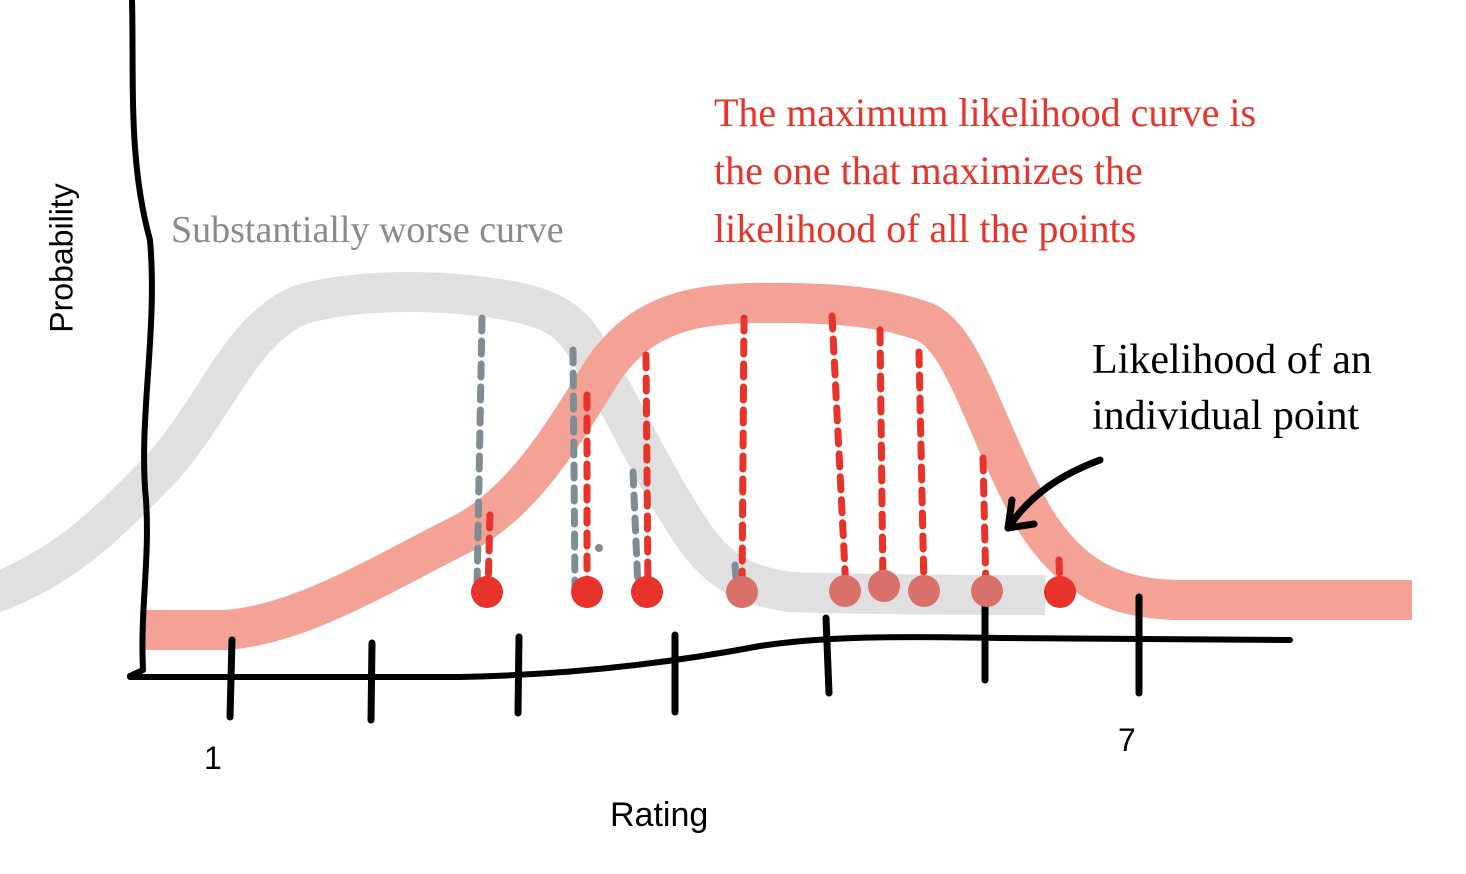 The width and height of the screenshot is (1466, 874). Describe the element at coordinates (659, 815) in the screenshot. I see `x-axis-label: Rating` at that location.